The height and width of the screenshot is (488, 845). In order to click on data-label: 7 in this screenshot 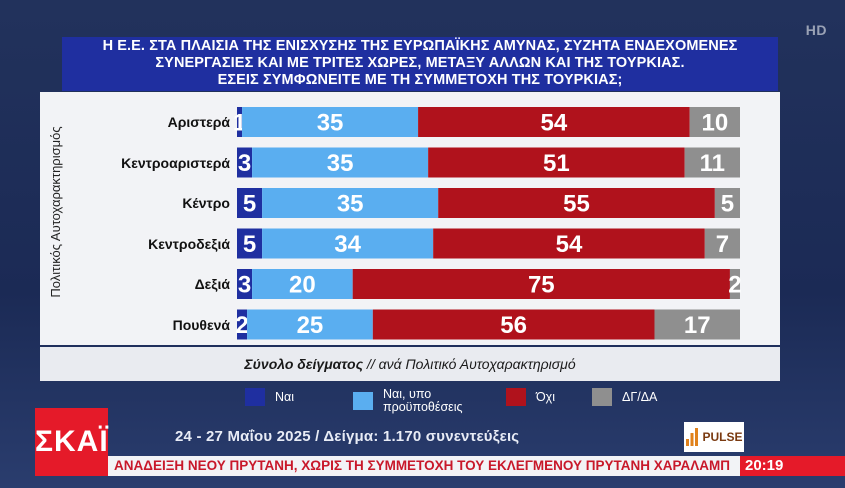, I will do `click(722, 244)`.